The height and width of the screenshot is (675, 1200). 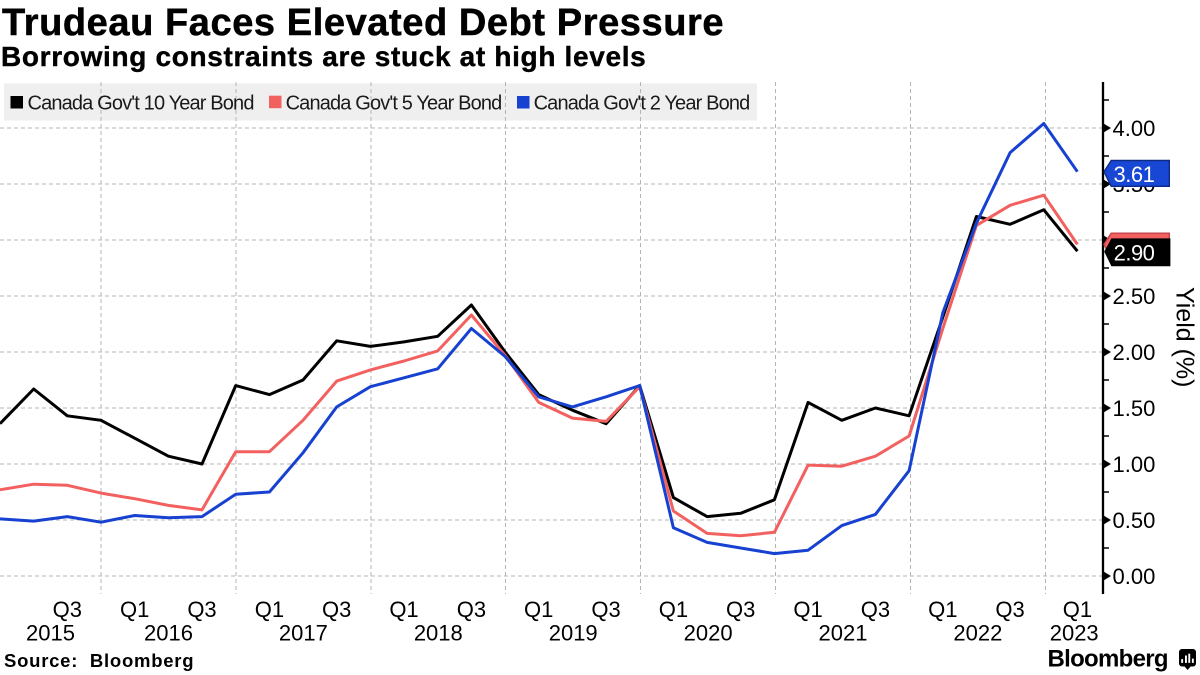 I want to click on svg-text: 2016, so click(x=168, y=633).